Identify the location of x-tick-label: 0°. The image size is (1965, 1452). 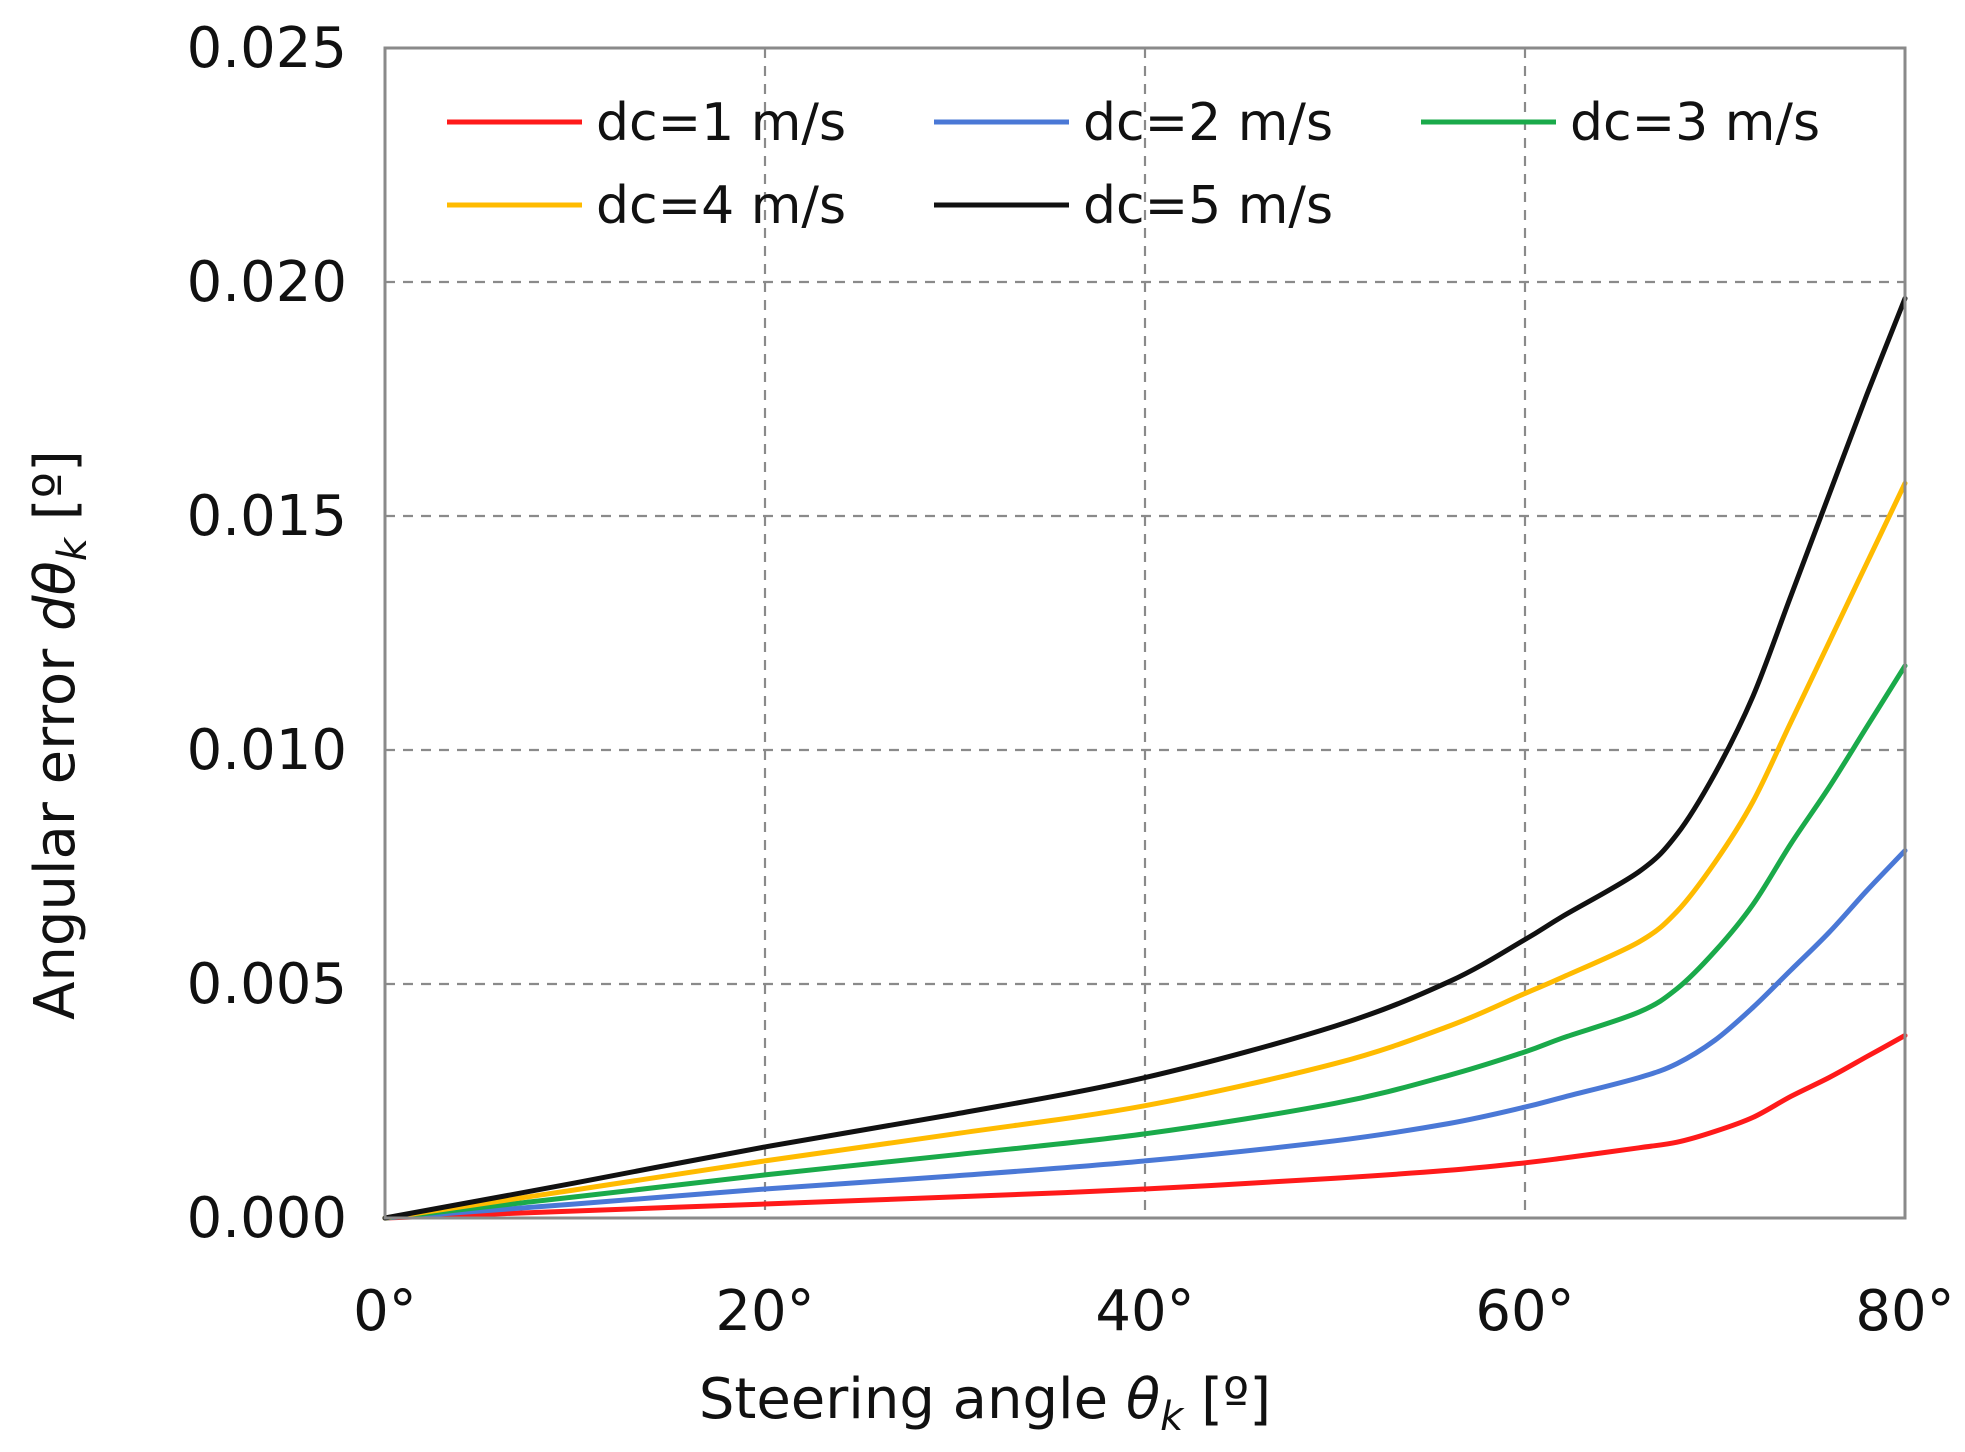
(385, 1311).